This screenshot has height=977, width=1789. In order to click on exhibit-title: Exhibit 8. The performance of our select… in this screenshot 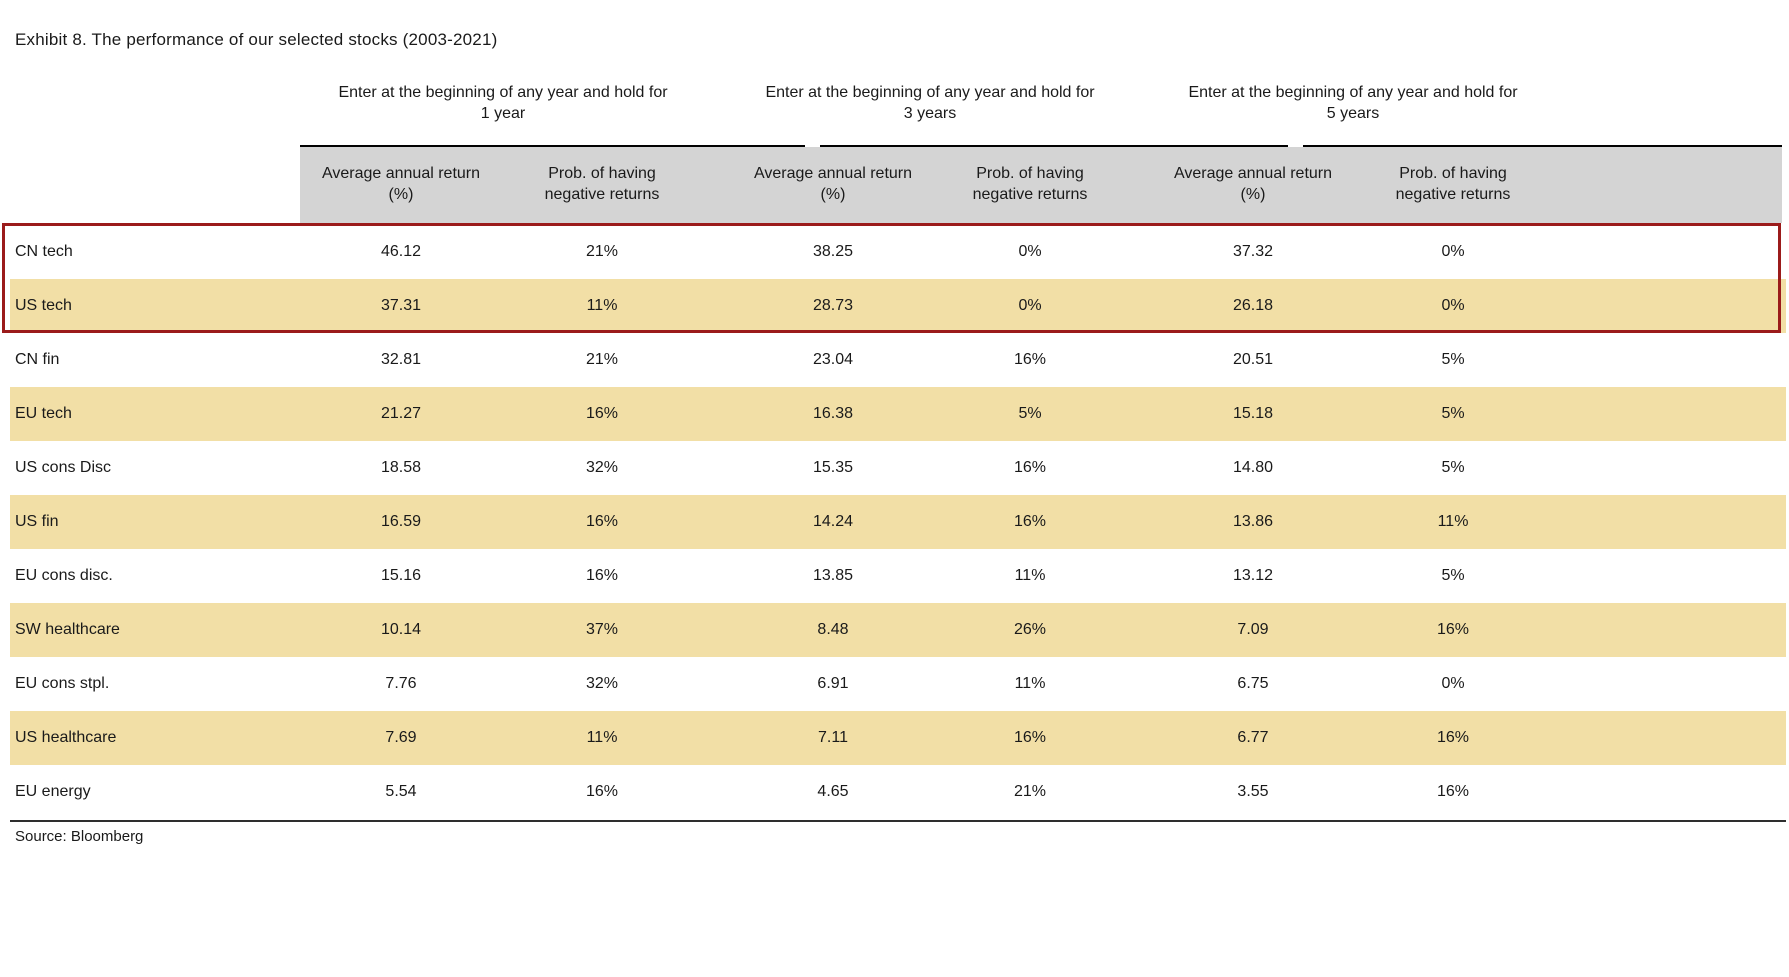, I will do `click(256, 39)`.